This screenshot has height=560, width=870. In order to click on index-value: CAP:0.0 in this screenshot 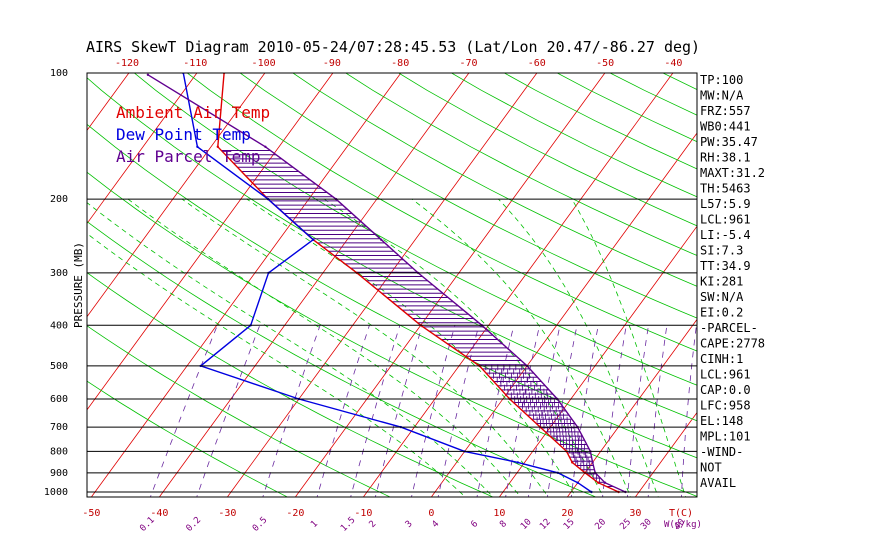, I will do `click(725, 390)`.